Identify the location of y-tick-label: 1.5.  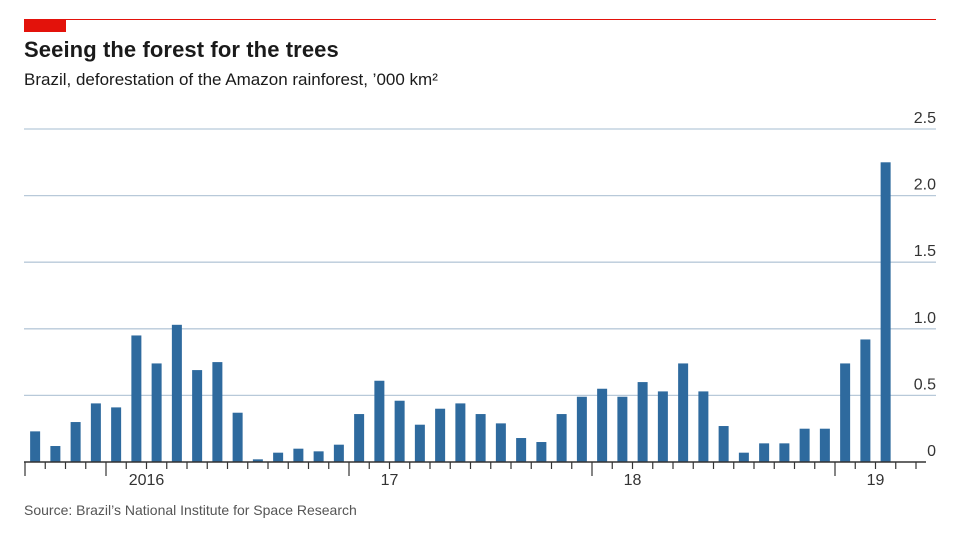
(925, 251).